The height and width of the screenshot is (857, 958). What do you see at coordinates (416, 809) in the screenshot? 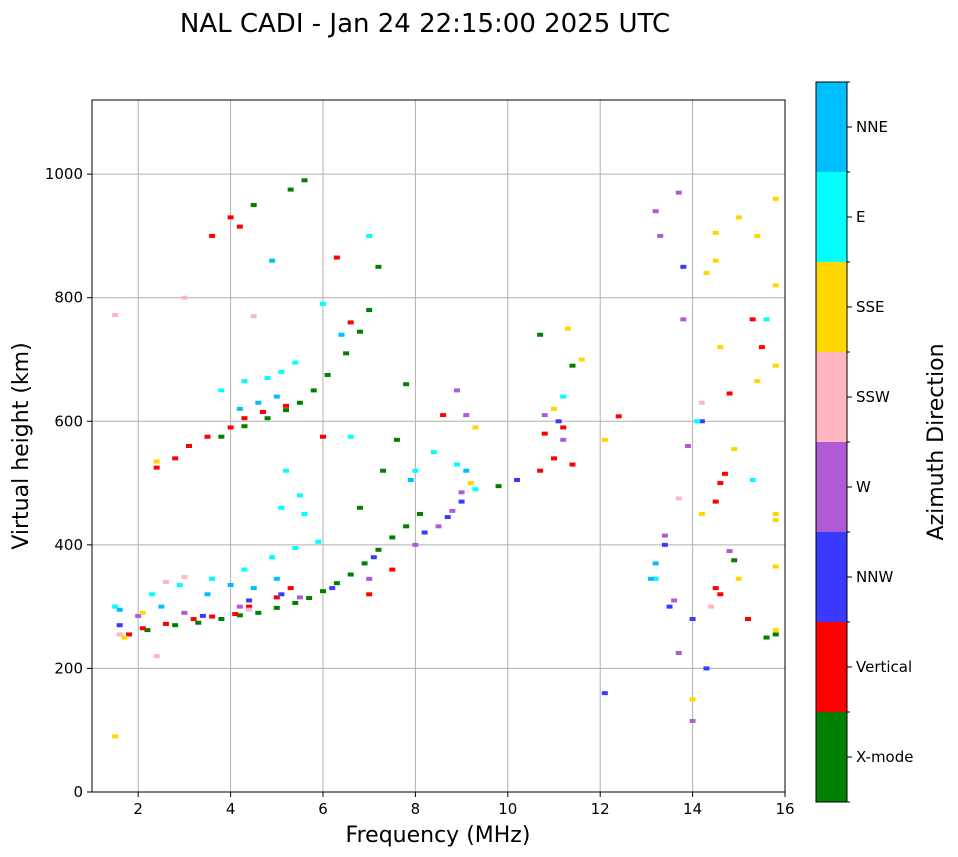
I see `x-tick-label: 8` at bounding box center [416, 809].